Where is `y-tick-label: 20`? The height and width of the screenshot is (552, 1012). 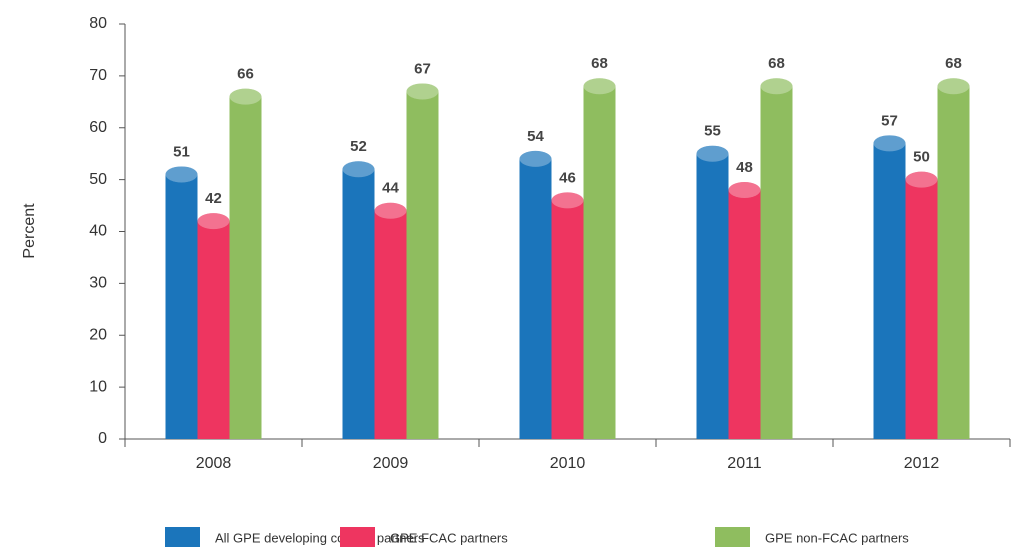
y-tick-label: 20 is located at coordinates (98, 334).